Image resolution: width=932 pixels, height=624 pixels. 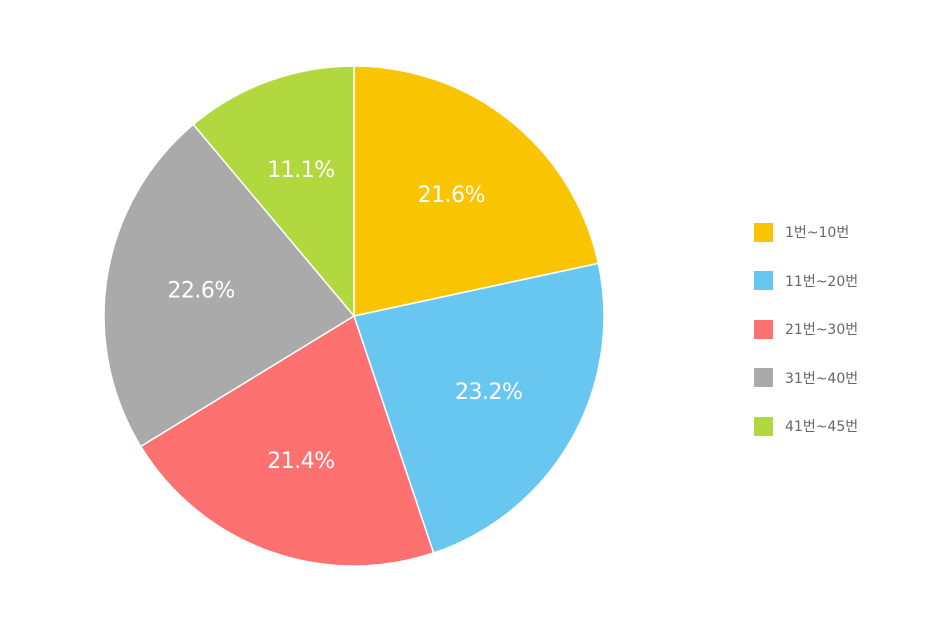 What do you see at coordinates (839, 343) in the screenshot?
I see `chart-legend: 1번~10번 11번~20번 21번~30번 31번~40번 41번~45번` at bounding box center [839, 343].